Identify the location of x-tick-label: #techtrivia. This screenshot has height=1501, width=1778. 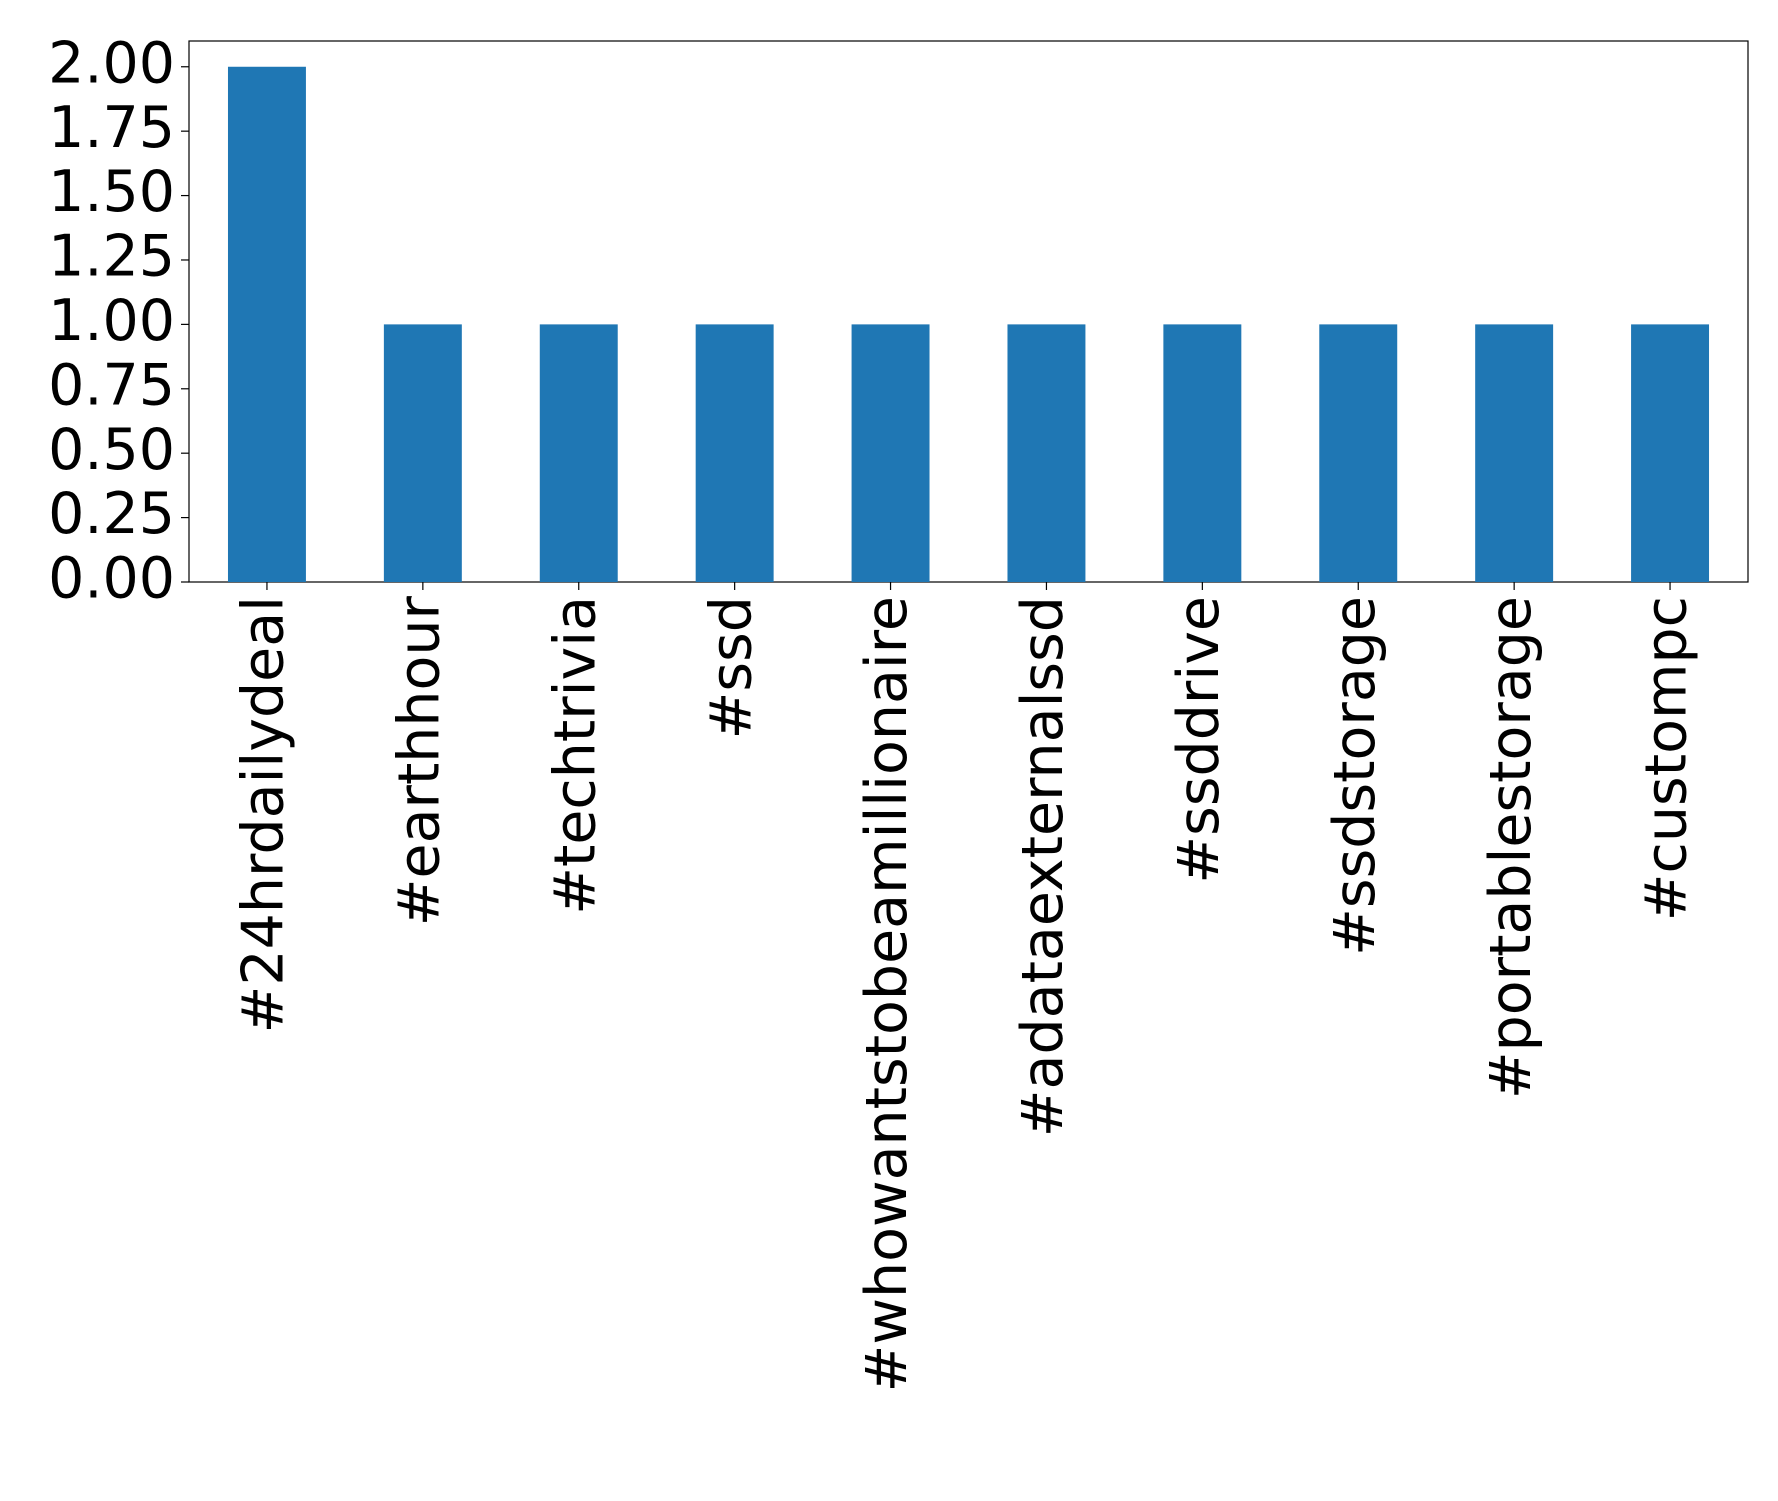
(575, 755).